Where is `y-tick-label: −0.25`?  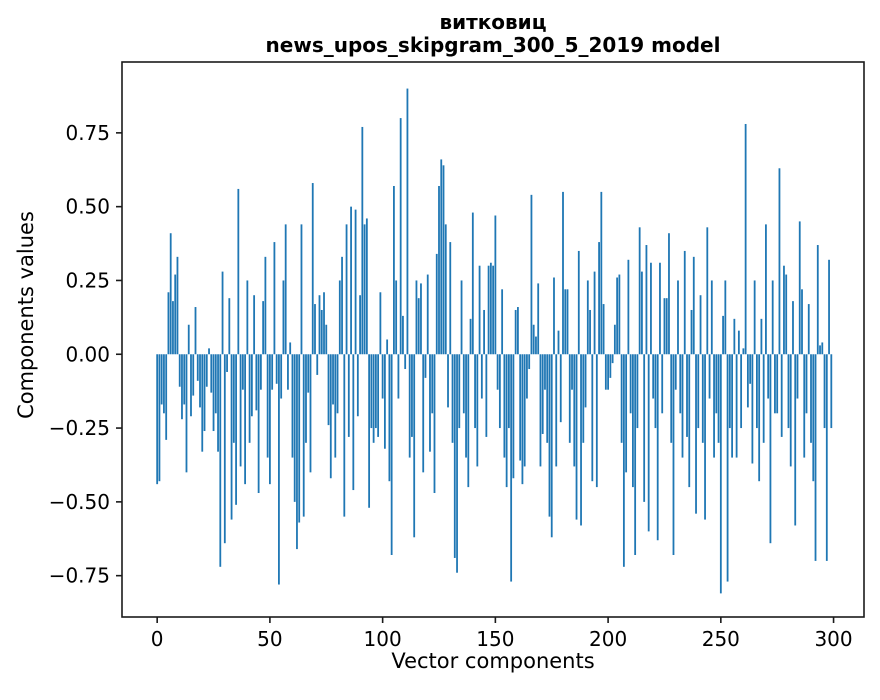 y-tick-label: −0.25 is located at coordinates (79, 428).